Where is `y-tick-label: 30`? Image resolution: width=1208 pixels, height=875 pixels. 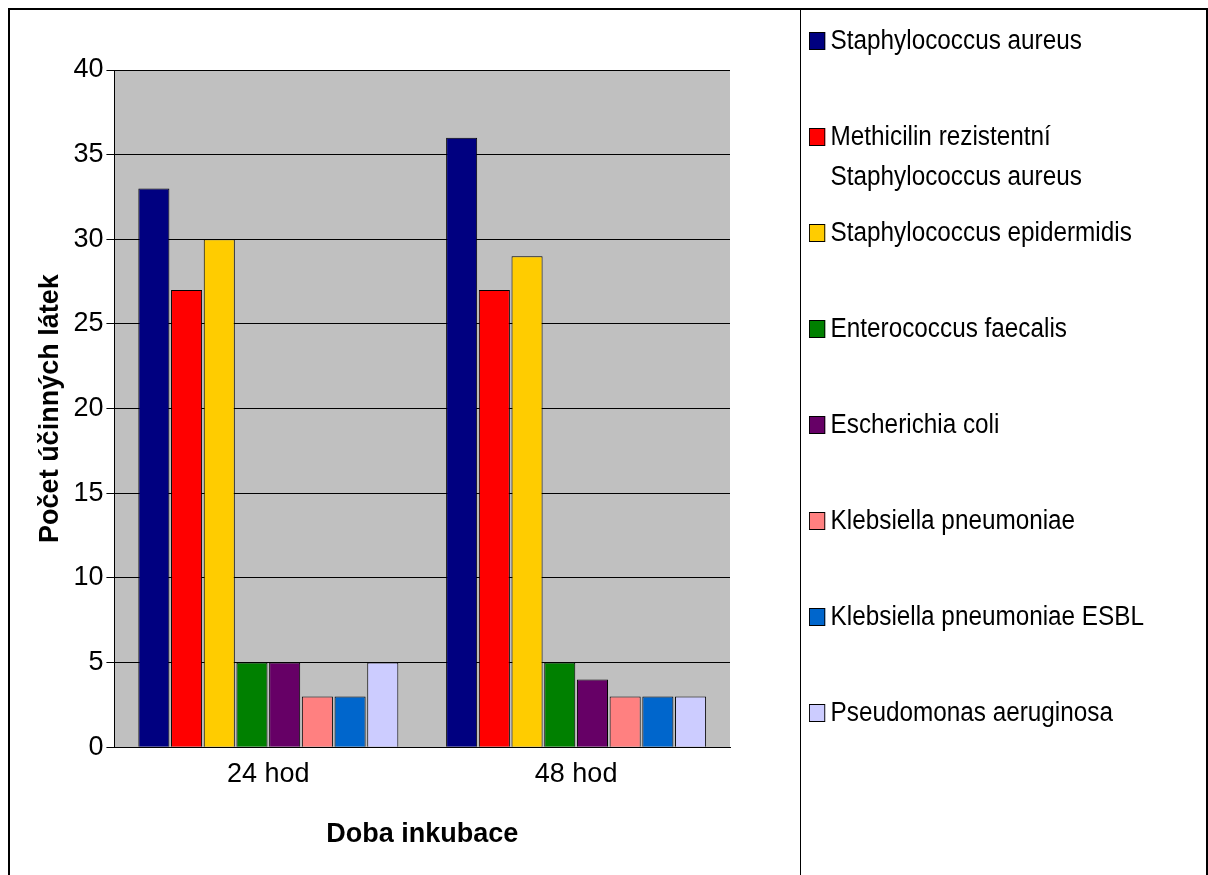 y-tick-label: 30 is located at coordinates (88, 237).